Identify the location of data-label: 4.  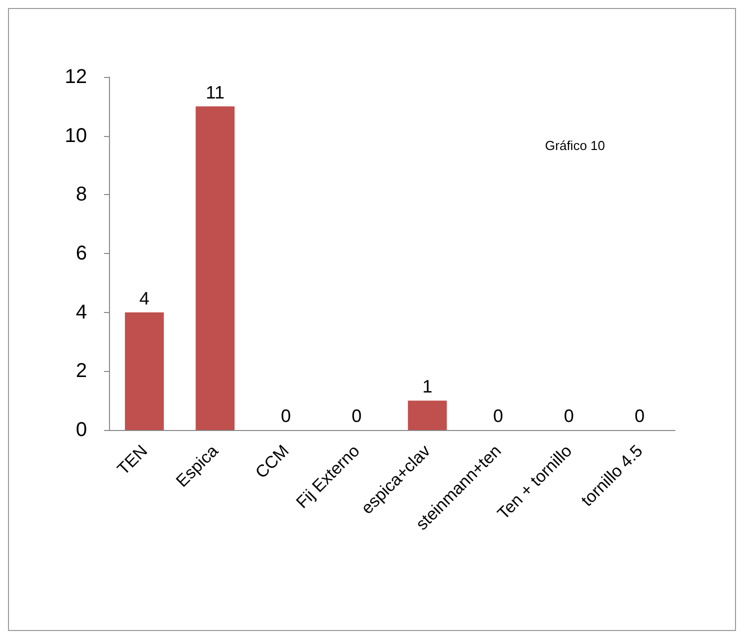
(144, 298).